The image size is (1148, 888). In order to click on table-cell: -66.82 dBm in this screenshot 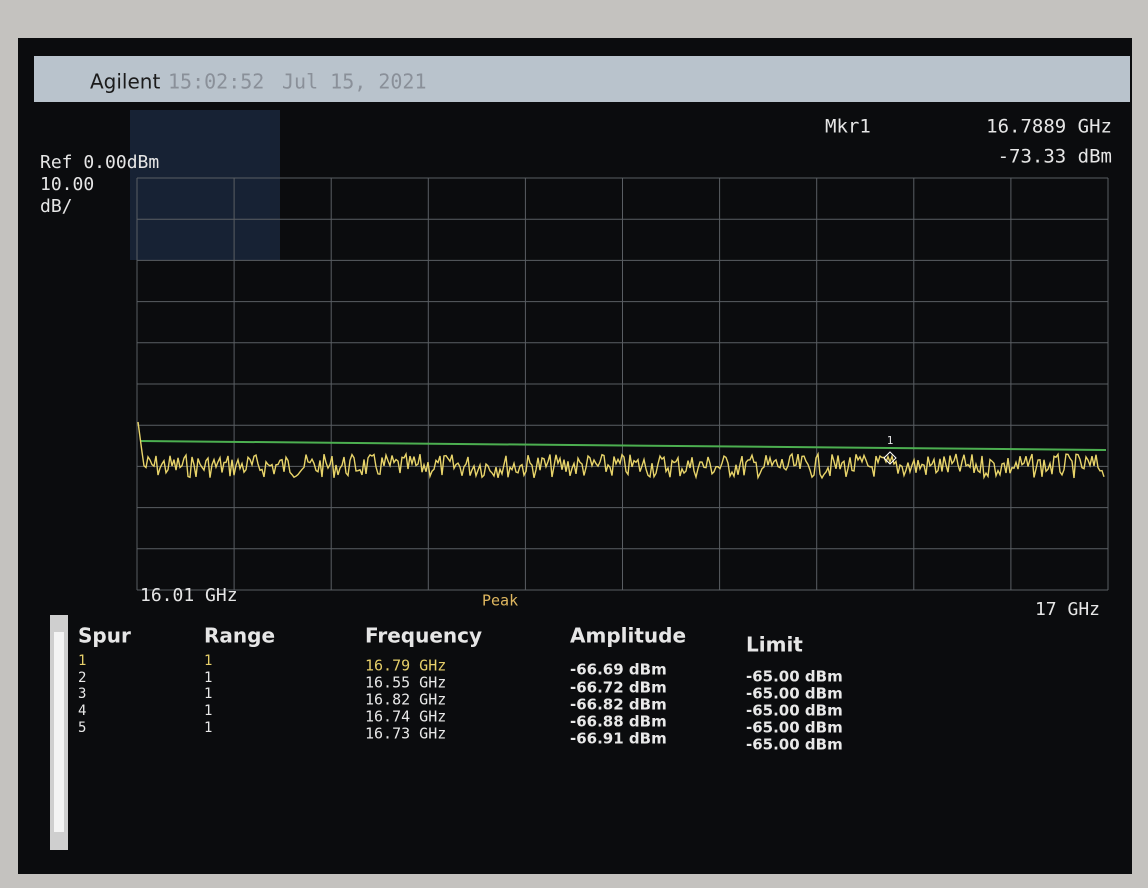, I will do `click(618, 705)`.